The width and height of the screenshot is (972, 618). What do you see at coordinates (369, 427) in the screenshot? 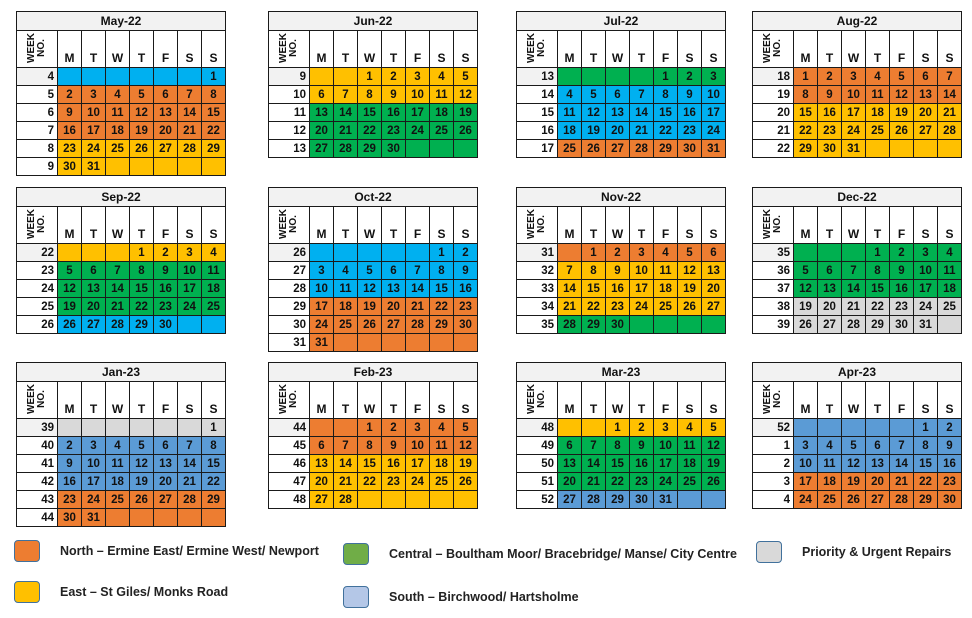
I see `day-cell: 1` at bounding box center [369, 427].